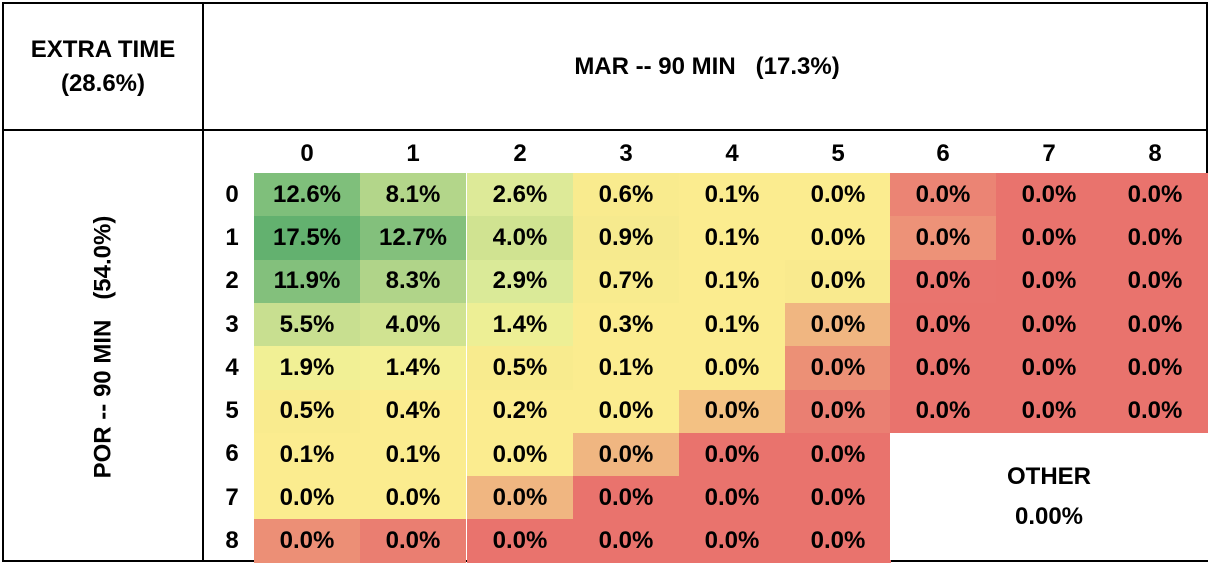 This screenshot has height=568, width=1214. I want to click on heatmap-cell-8-2: 0.0%, so click(520, 541).